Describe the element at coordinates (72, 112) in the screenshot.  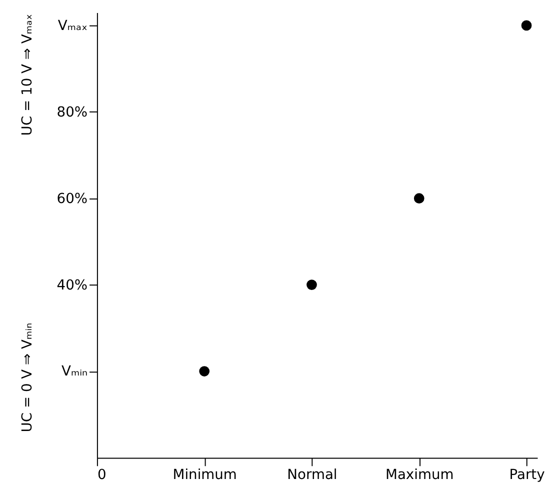
I see `y-tick-label: 80%` at that location.